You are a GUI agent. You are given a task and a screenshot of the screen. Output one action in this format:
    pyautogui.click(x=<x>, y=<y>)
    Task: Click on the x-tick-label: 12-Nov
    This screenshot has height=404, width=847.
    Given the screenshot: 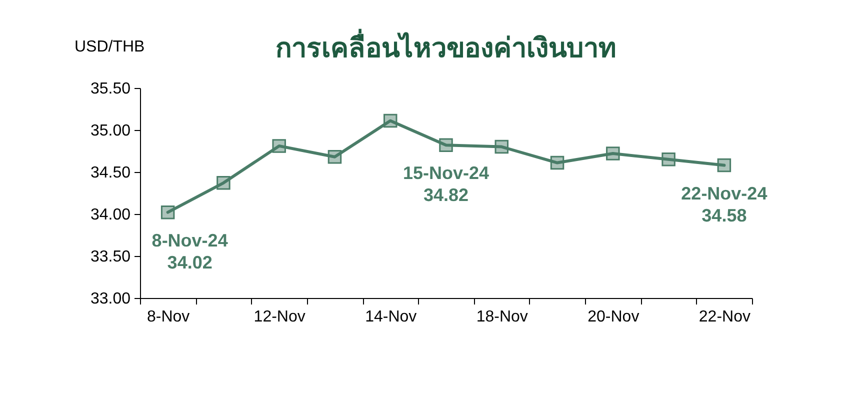 What is the action you would take?
    pyautogui.click(x=280, y=317)
    